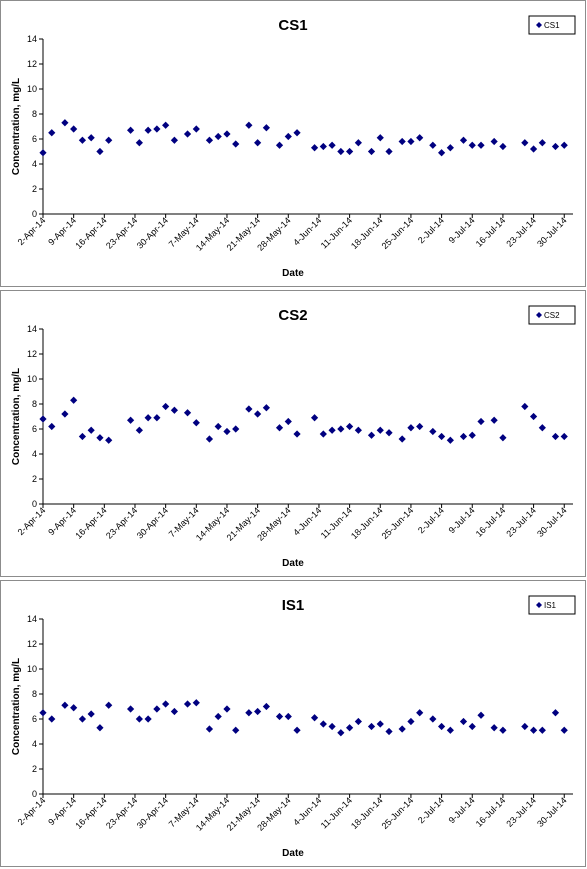 The height and width of the screenshot is (869, 587). Describe the element at coordinates (292, 315) in the screenshot. I see `chart-title: CS2` at that location.